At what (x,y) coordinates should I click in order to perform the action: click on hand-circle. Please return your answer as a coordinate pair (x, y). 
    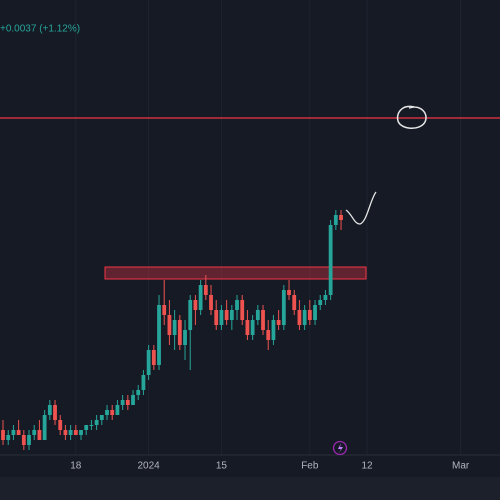
    Looking at the image, I should click on (411, 117).